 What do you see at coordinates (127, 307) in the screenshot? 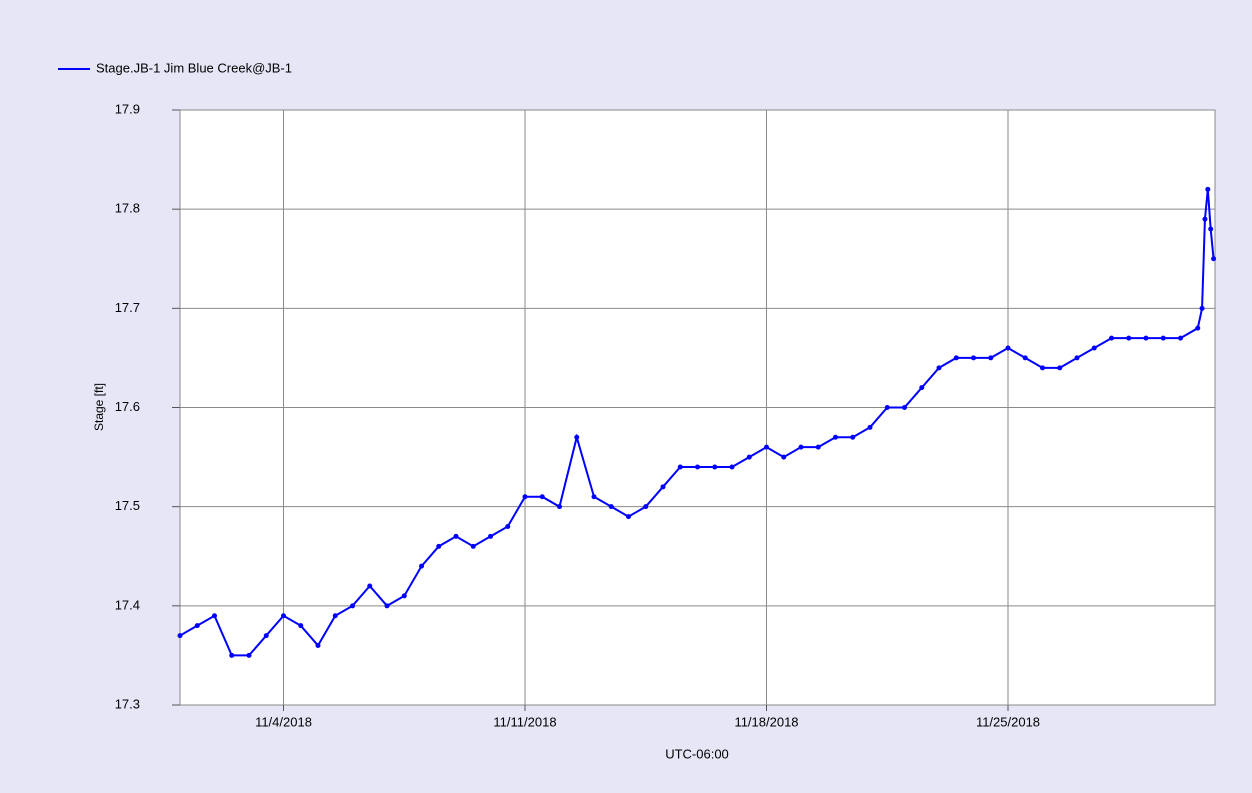
I see `y-tick-label: 17.7` at bounding box center [127, 307].